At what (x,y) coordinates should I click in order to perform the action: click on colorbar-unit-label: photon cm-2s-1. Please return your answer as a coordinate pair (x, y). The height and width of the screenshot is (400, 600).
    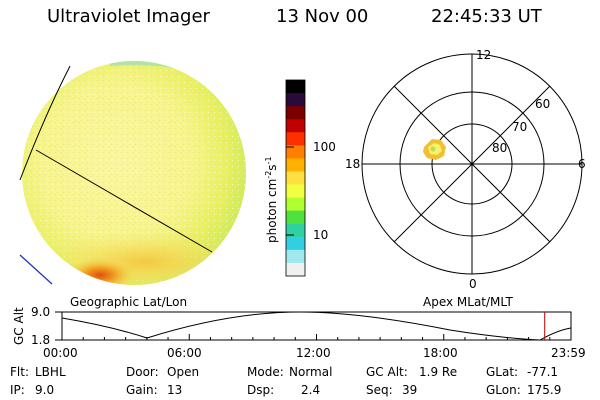
    Looking at the image, I should click on (271, 199).